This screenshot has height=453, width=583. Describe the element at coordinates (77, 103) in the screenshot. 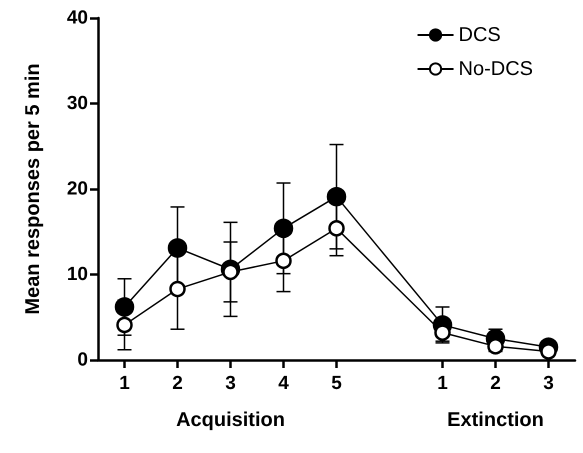

I see `y-tick-label: 30` at that location.